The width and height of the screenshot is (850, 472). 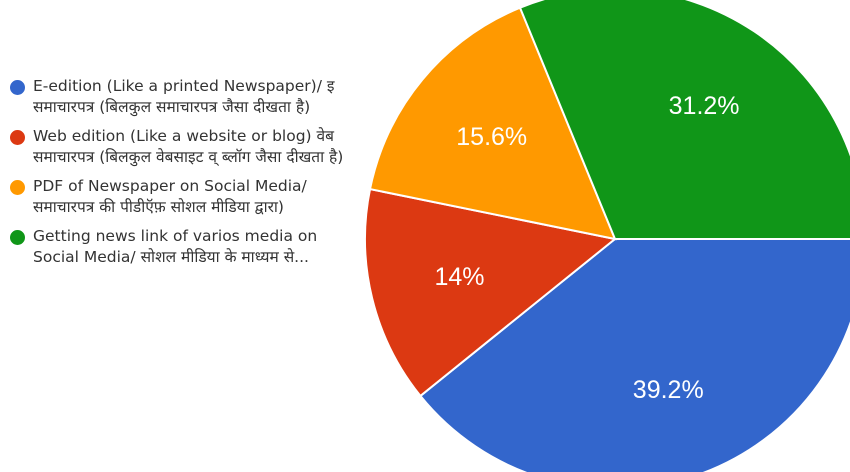 What do you see at coordinates (491, 137) in the screenshot?
I see `slice-value-label: 15.6%` at bounding box center [491, 137].